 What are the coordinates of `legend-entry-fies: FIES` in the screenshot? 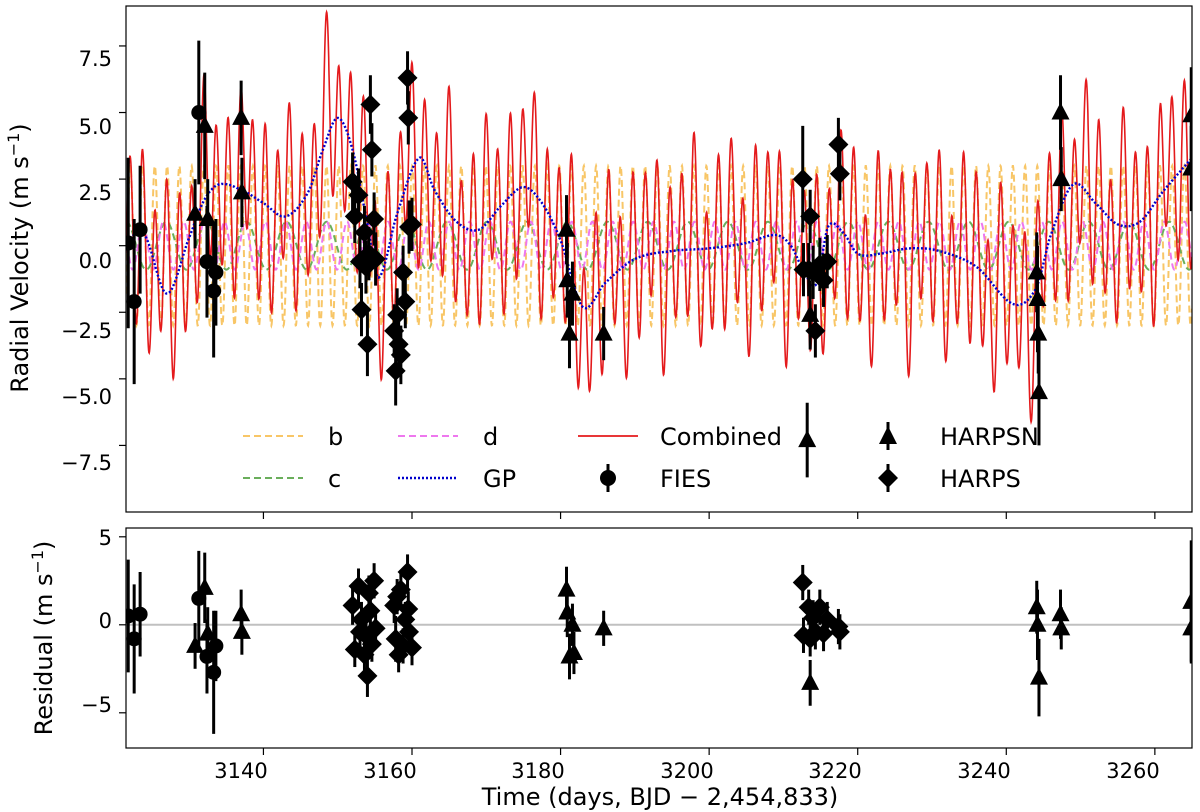 It's located at (655, 478).